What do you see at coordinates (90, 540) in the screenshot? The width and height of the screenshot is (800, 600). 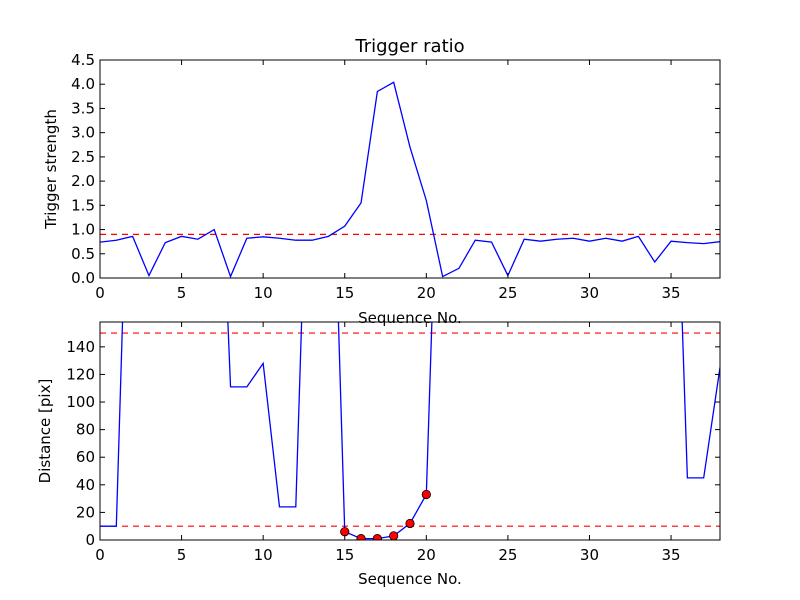 I see `chart-bottom-y-tick-label: 0` at bounding box center [90, 540].